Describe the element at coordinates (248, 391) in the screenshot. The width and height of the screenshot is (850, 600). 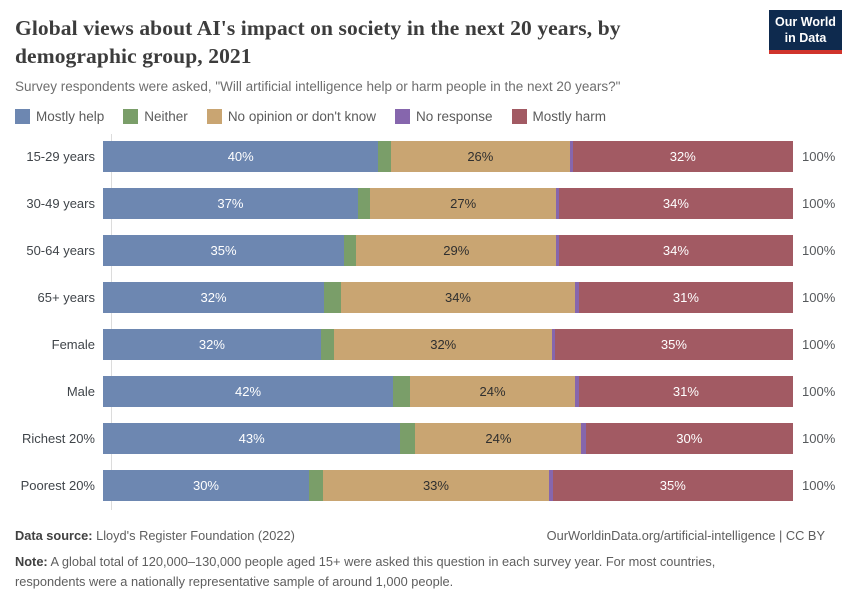
I see `bar-segment-mostly-help: 42%` at that location.